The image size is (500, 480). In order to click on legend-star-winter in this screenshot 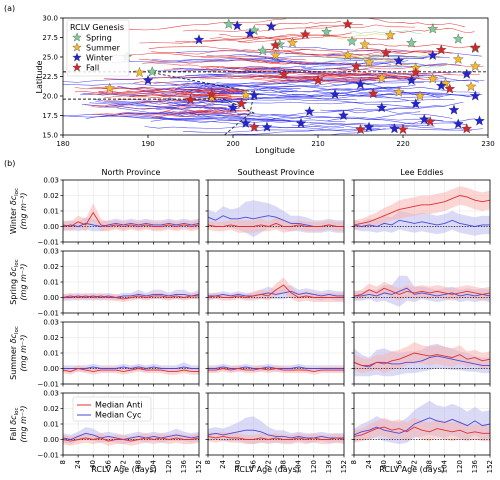, I will do `click(77, 57)`.